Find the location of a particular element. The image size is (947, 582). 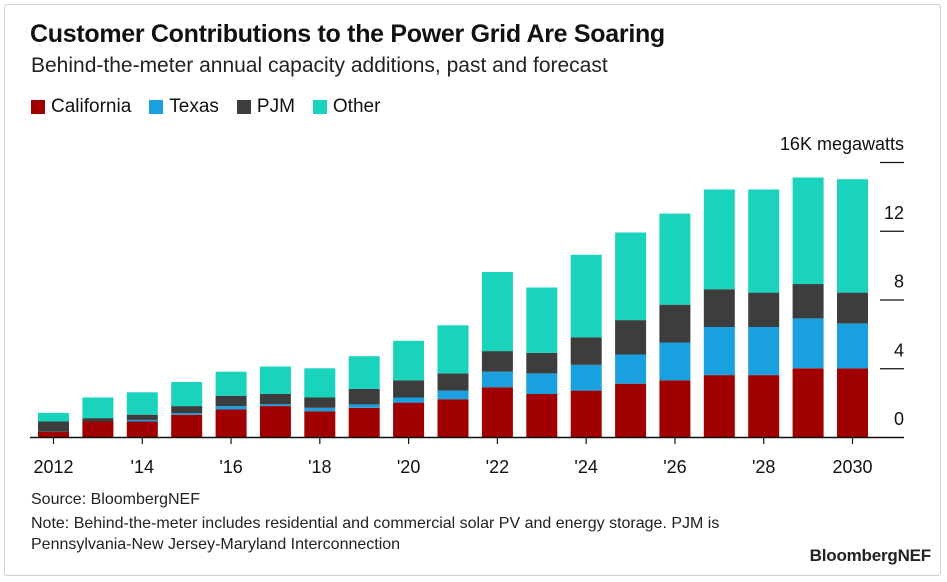

bar-pjm-2016 is located at coordinates (231, 401).